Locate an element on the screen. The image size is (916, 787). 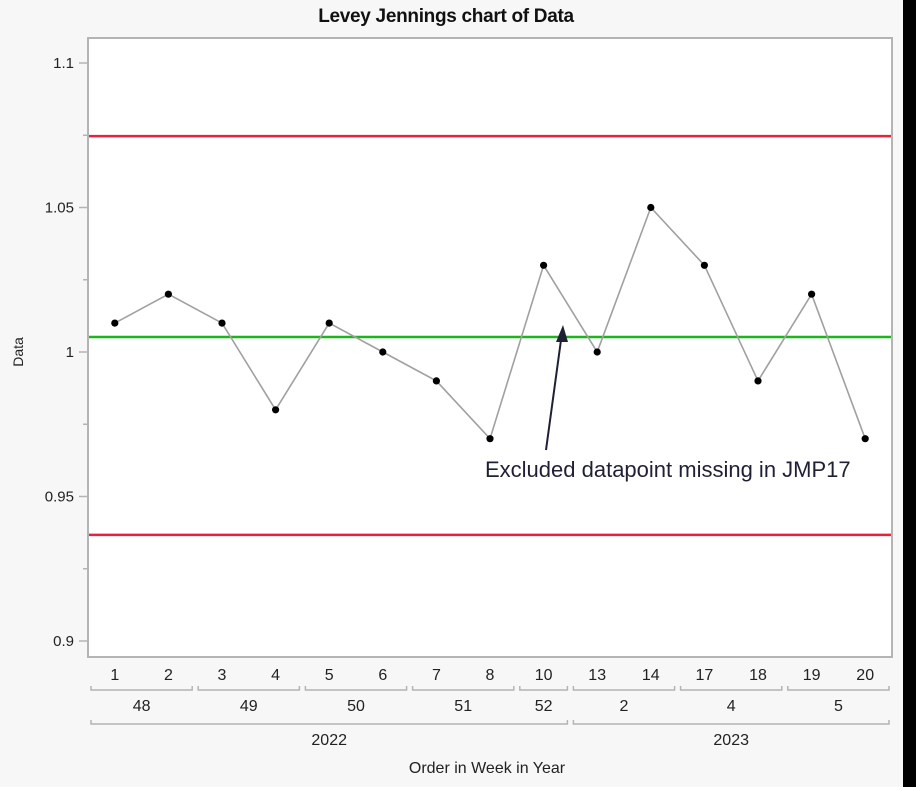
x-order-label: 3 is located at coordinates (222, 675).